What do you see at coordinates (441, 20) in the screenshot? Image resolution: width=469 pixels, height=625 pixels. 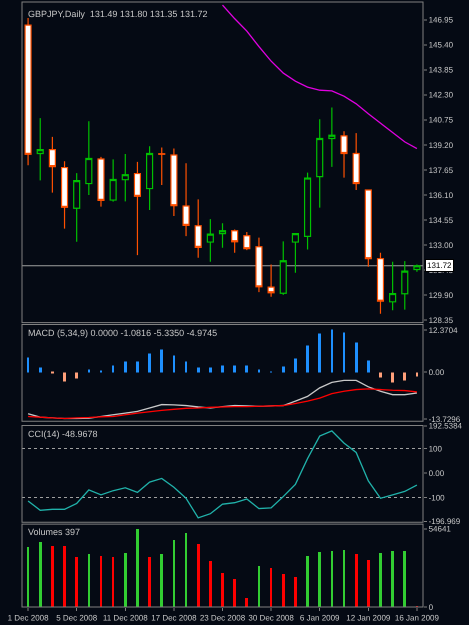 I see `y-tick-label: 146.95` at bounding box center [441, 20].